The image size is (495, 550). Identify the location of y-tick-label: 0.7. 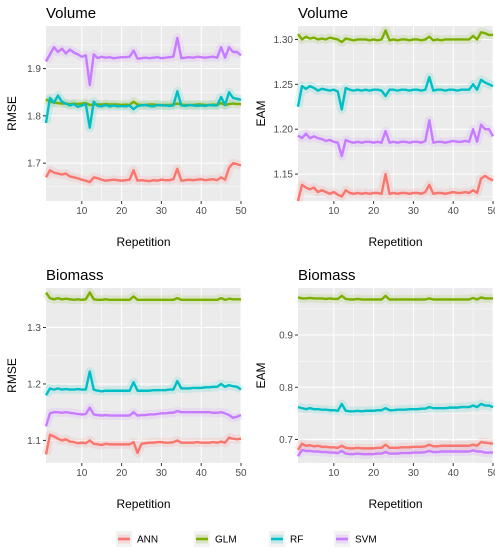
(286, 440).